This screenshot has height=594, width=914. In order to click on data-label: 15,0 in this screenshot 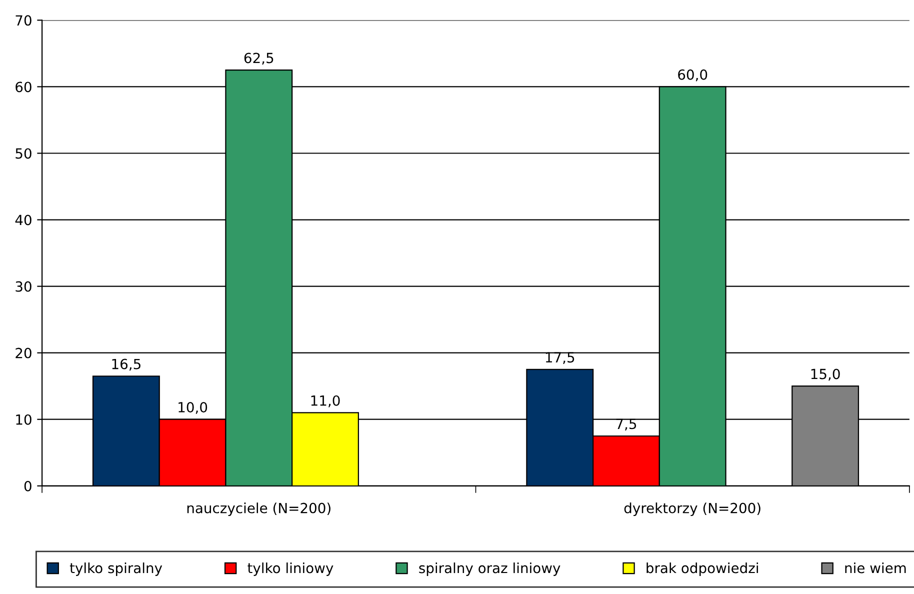, I will do `click(825, 374)`.